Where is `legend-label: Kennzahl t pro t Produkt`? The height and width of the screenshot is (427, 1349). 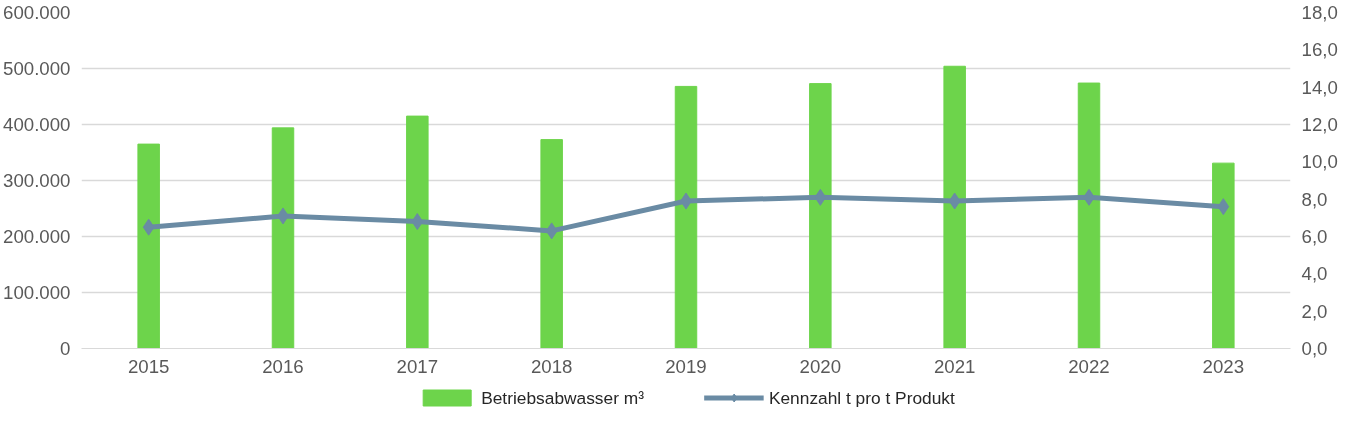 legend-label: Kennzahl t pro t Produkt is located at coordinates (861, 397).